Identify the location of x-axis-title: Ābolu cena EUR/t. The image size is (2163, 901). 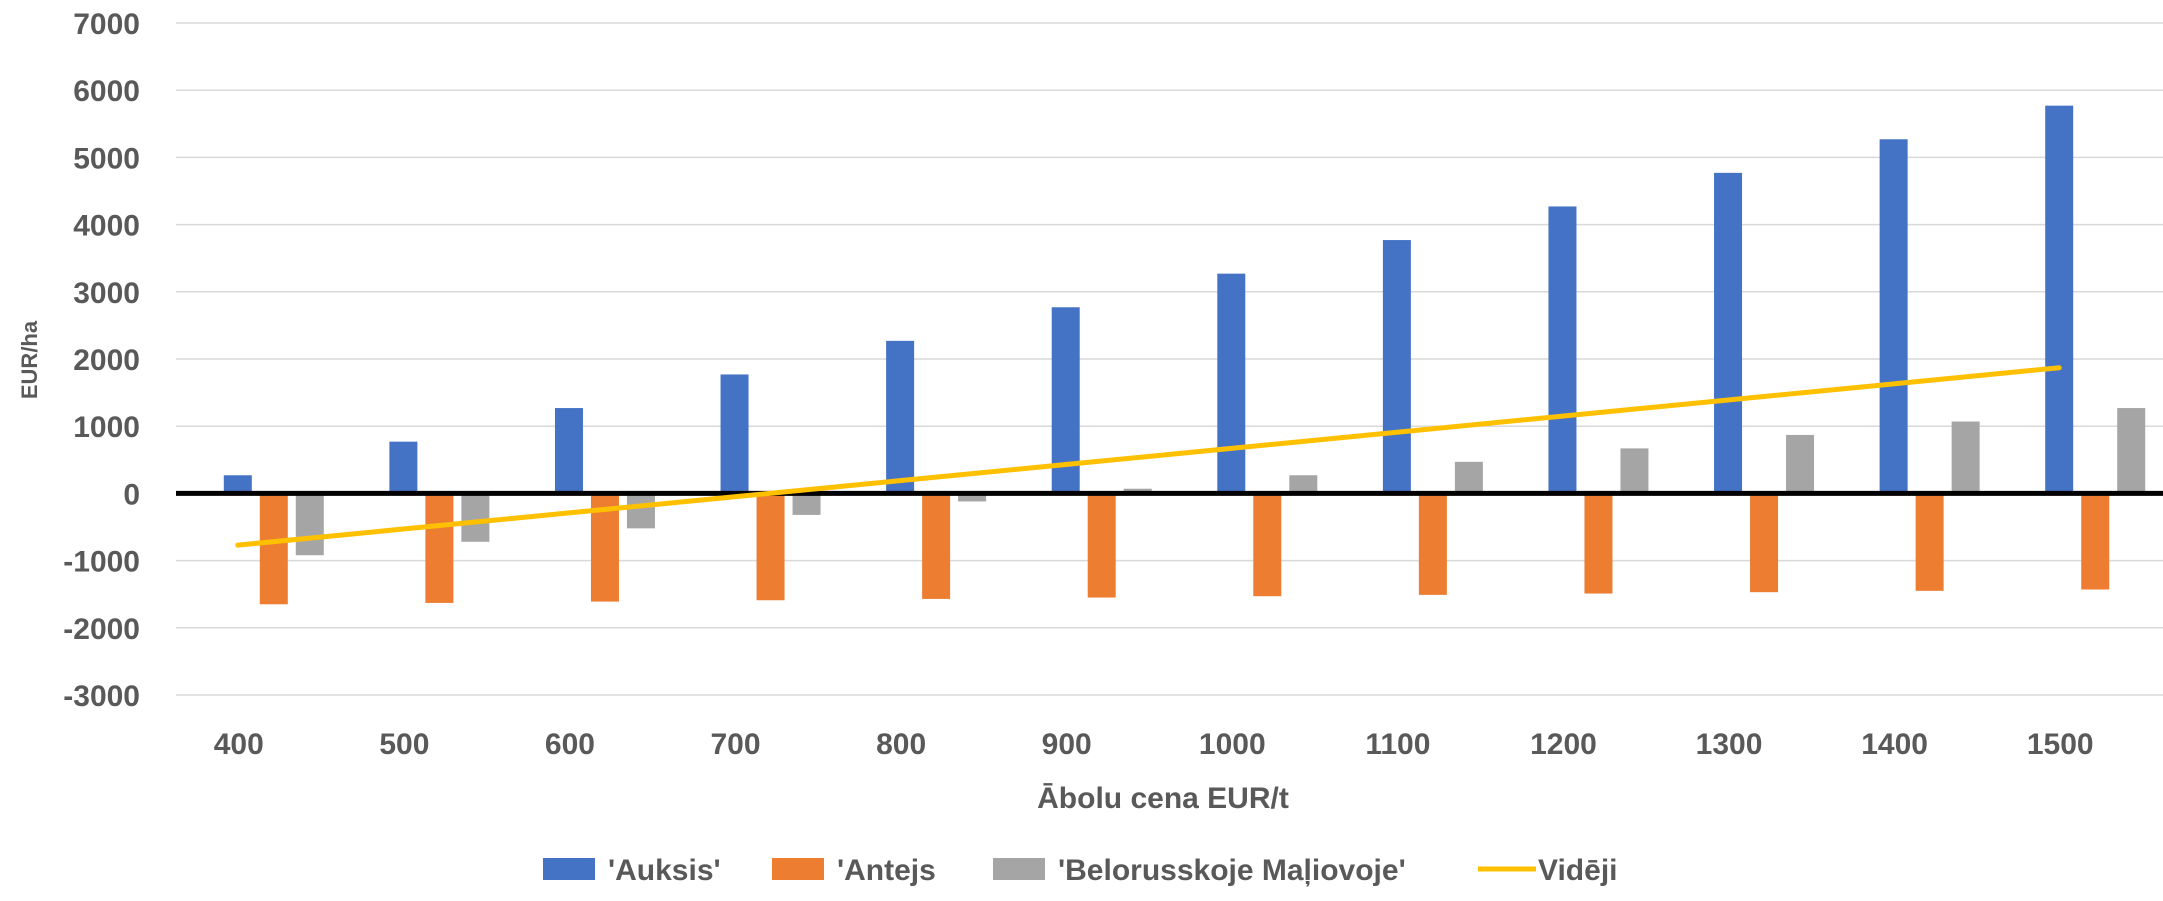
(1163, 798).